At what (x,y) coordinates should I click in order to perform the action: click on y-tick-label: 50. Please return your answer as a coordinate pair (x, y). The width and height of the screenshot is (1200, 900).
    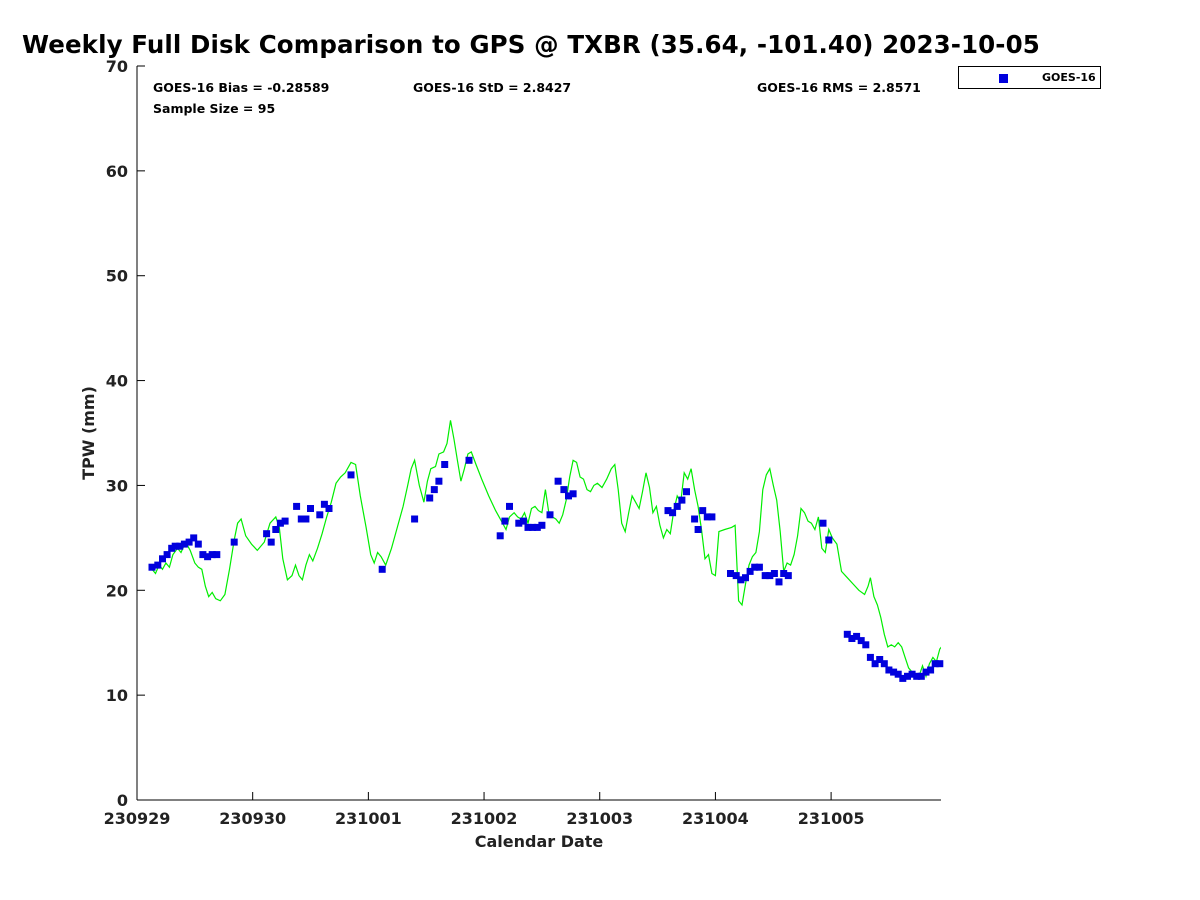
    Looking at the image, I should click on (117, 276).